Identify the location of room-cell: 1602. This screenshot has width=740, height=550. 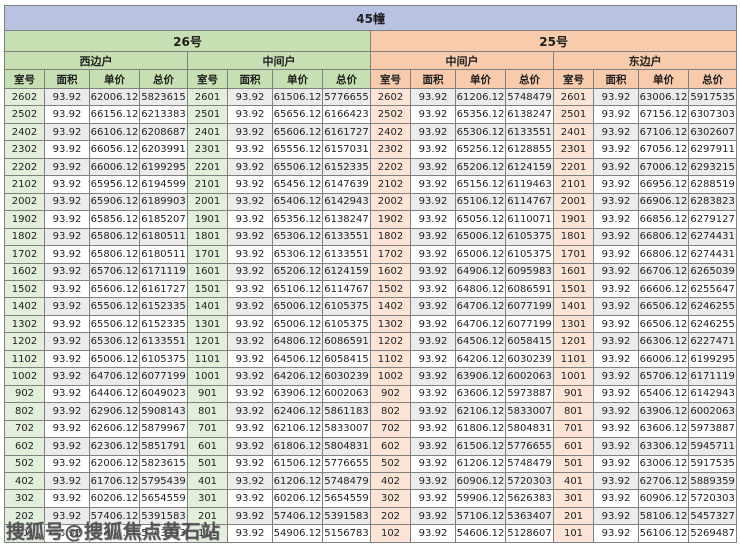
(390, 271).